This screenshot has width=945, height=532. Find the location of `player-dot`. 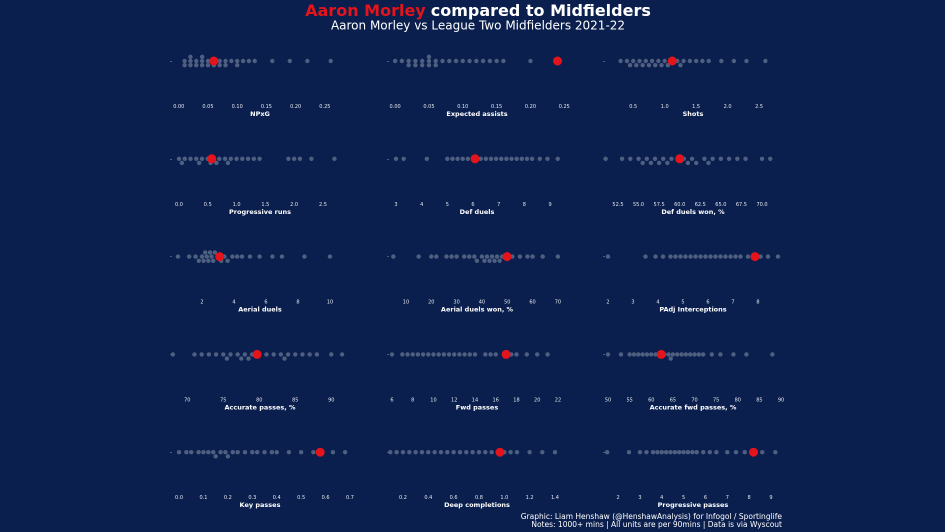

player-dot is located at coordinates (507, 257).